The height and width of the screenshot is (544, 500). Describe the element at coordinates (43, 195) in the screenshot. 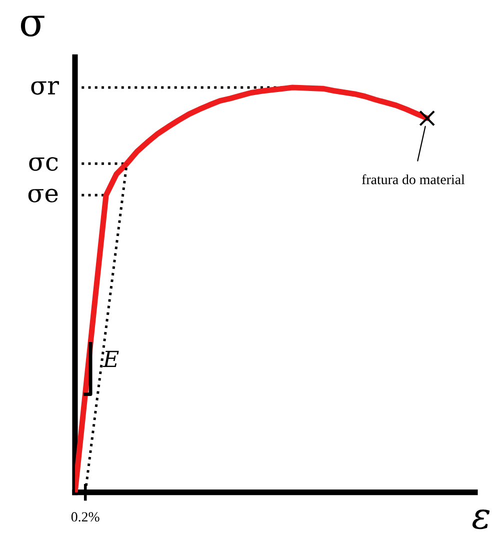

I see `ref-line-label: σe` at that location.